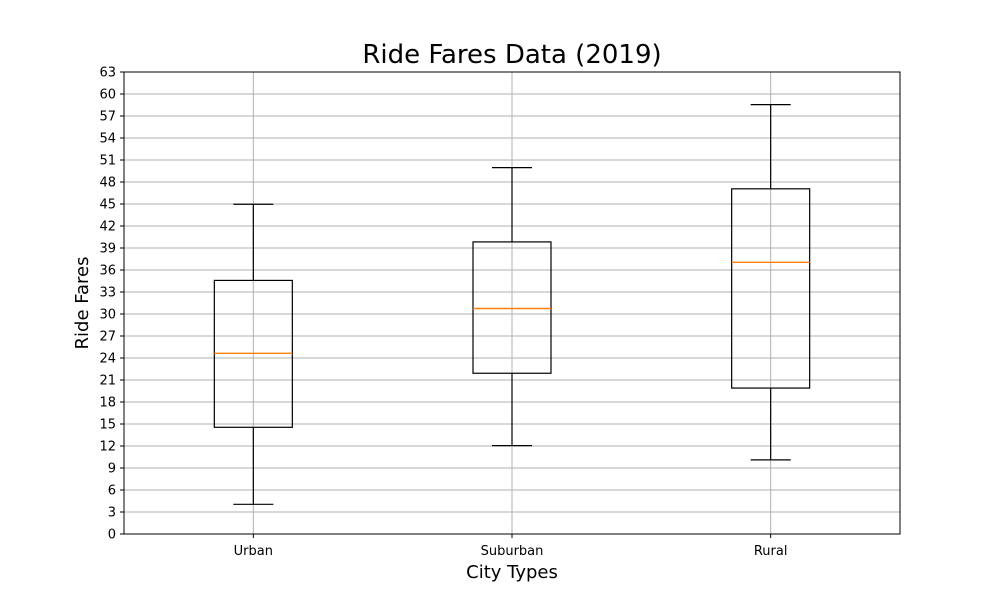 Image resolution: width=1000 pixels, height=600 pixels. I want to click on y-tick-label: 48, so click(107, 183).